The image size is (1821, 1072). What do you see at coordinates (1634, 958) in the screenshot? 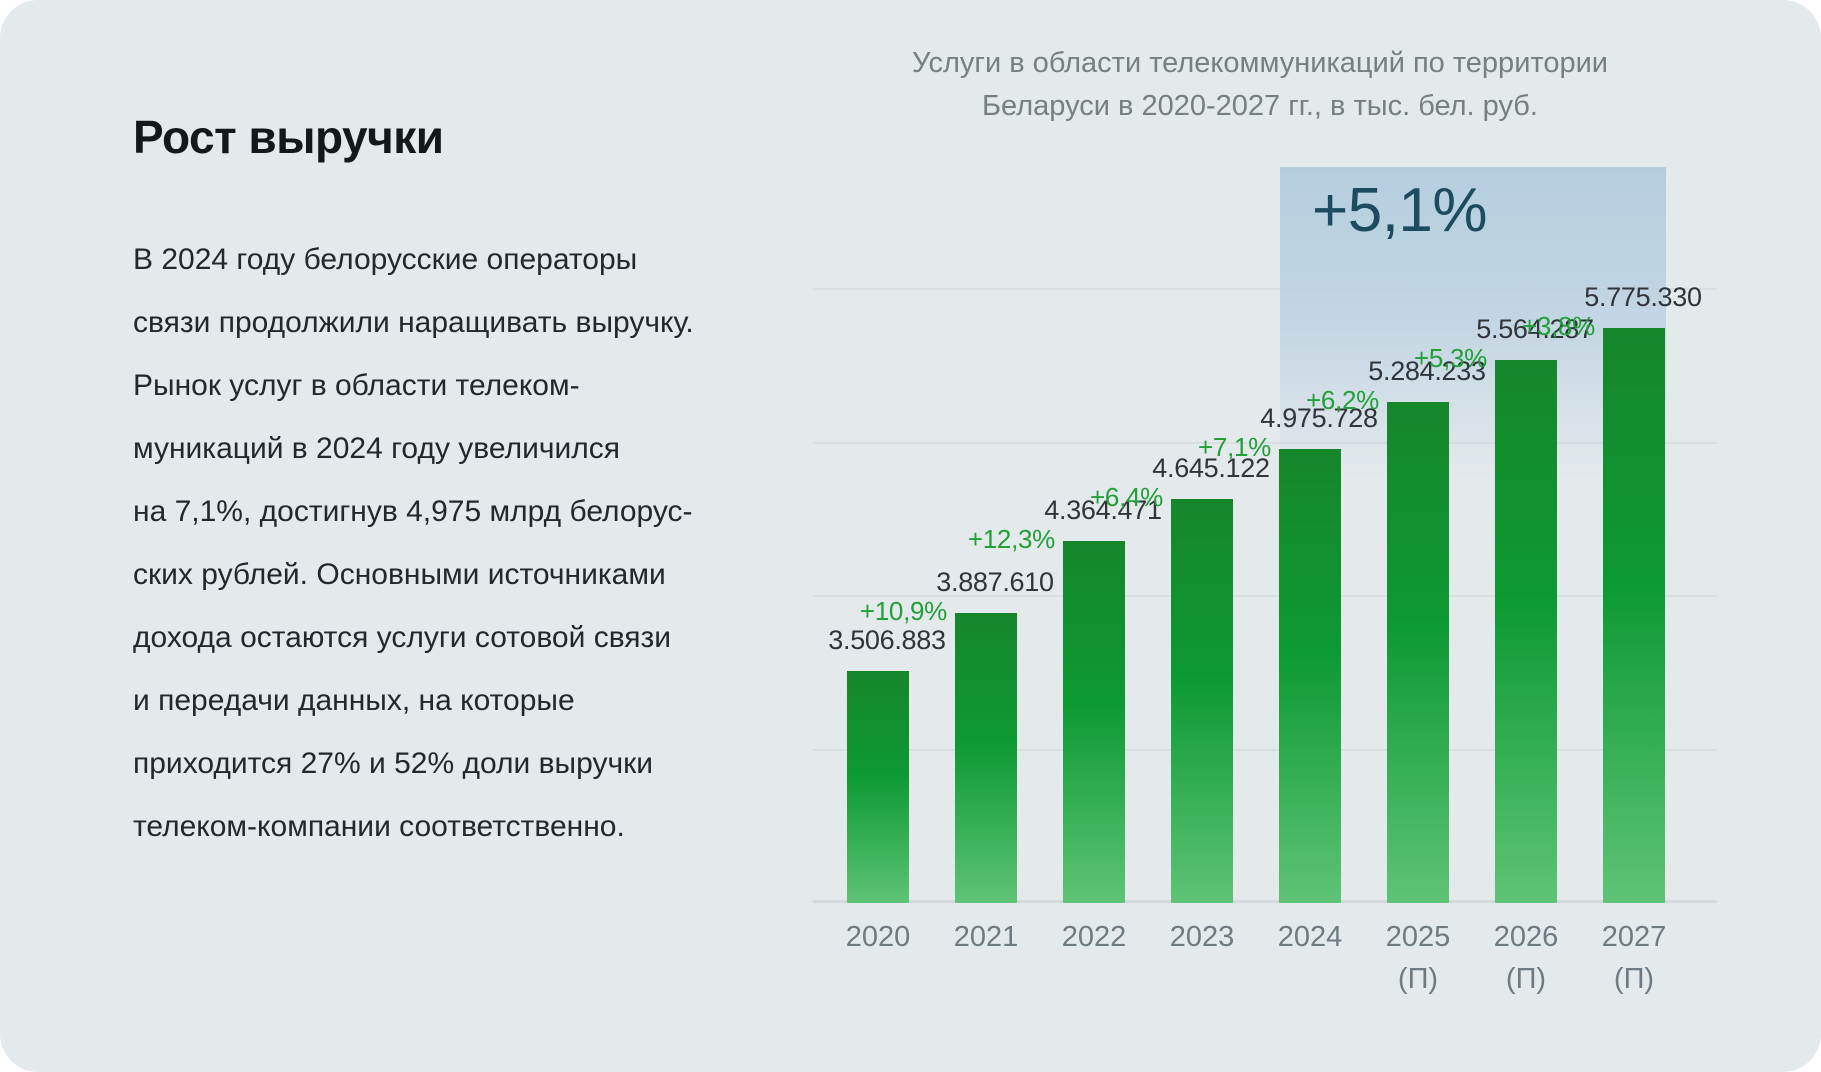
I see `year-label-2027: 2027 (П)` at bounding box center [1634, 958].